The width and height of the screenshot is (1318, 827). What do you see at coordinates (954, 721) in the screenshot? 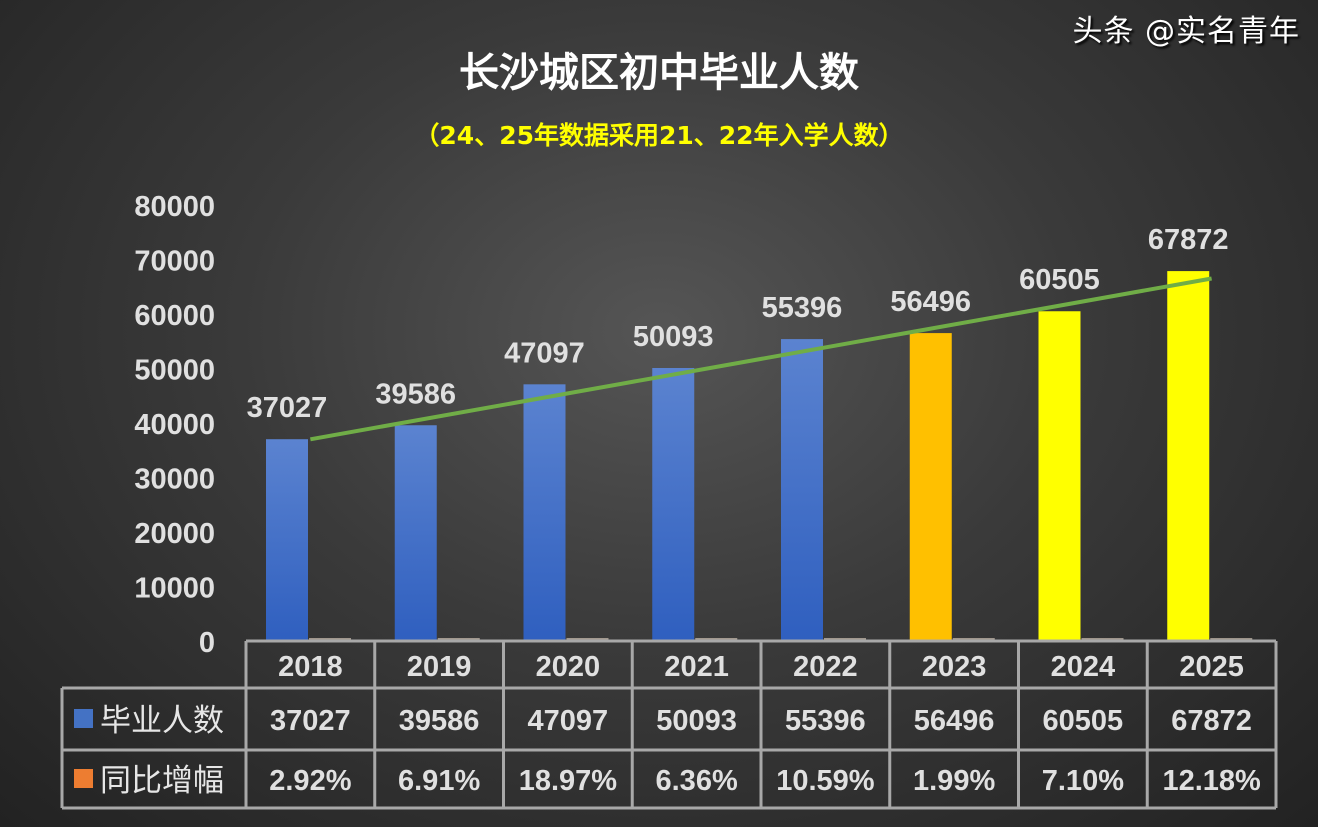
I see `table-cell-count: 56496` at bounding box center [954, 721].